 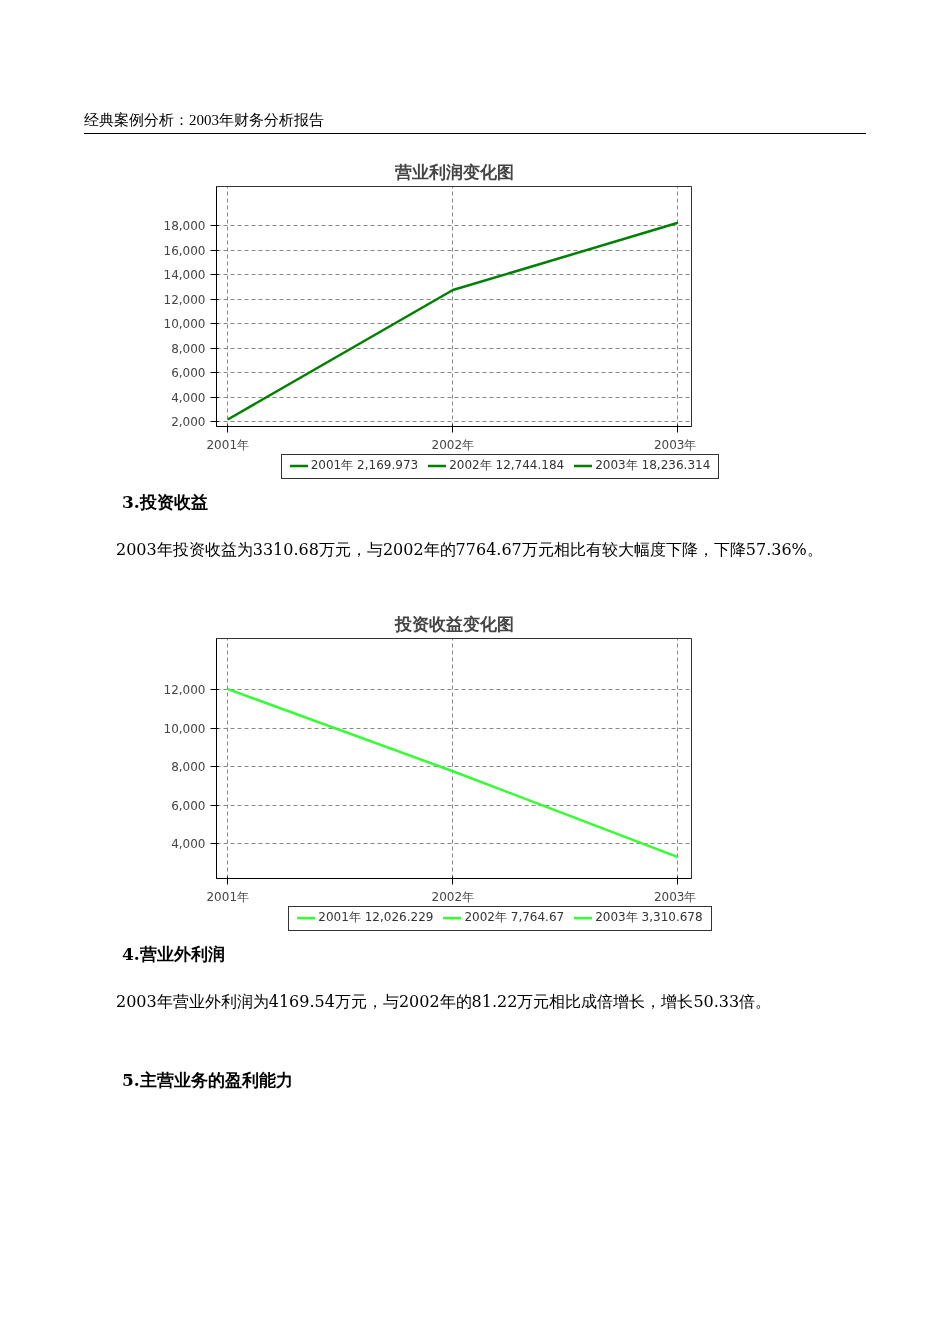 I want to click on text: 3.投资收益, so click(x=165, y=502).